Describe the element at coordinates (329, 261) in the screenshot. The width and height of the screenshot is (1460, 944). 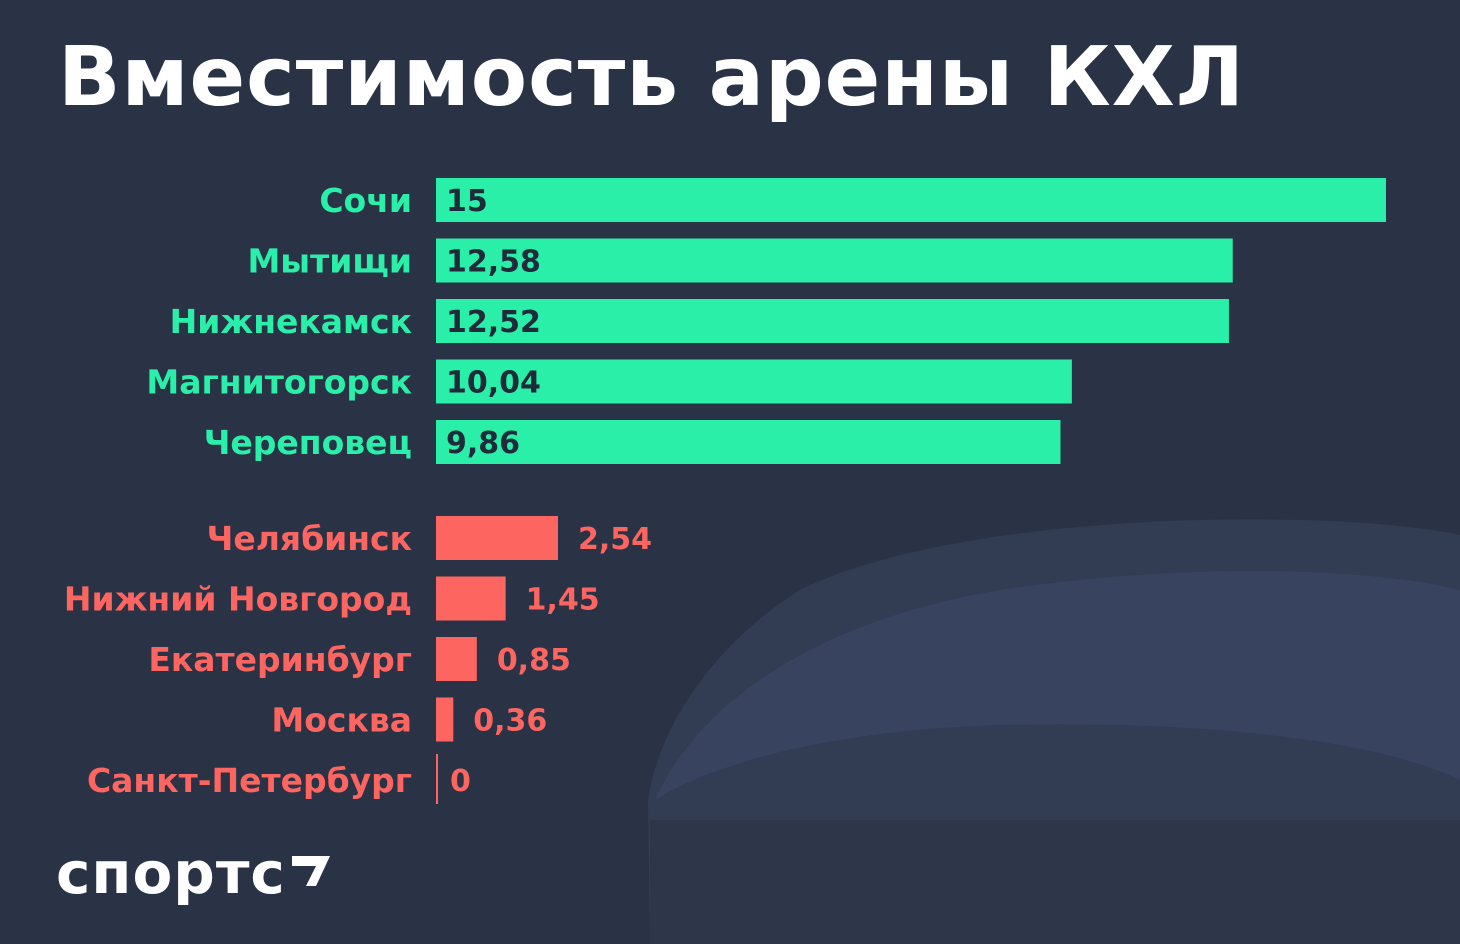
I see `category-label: Мытищи` at that location.